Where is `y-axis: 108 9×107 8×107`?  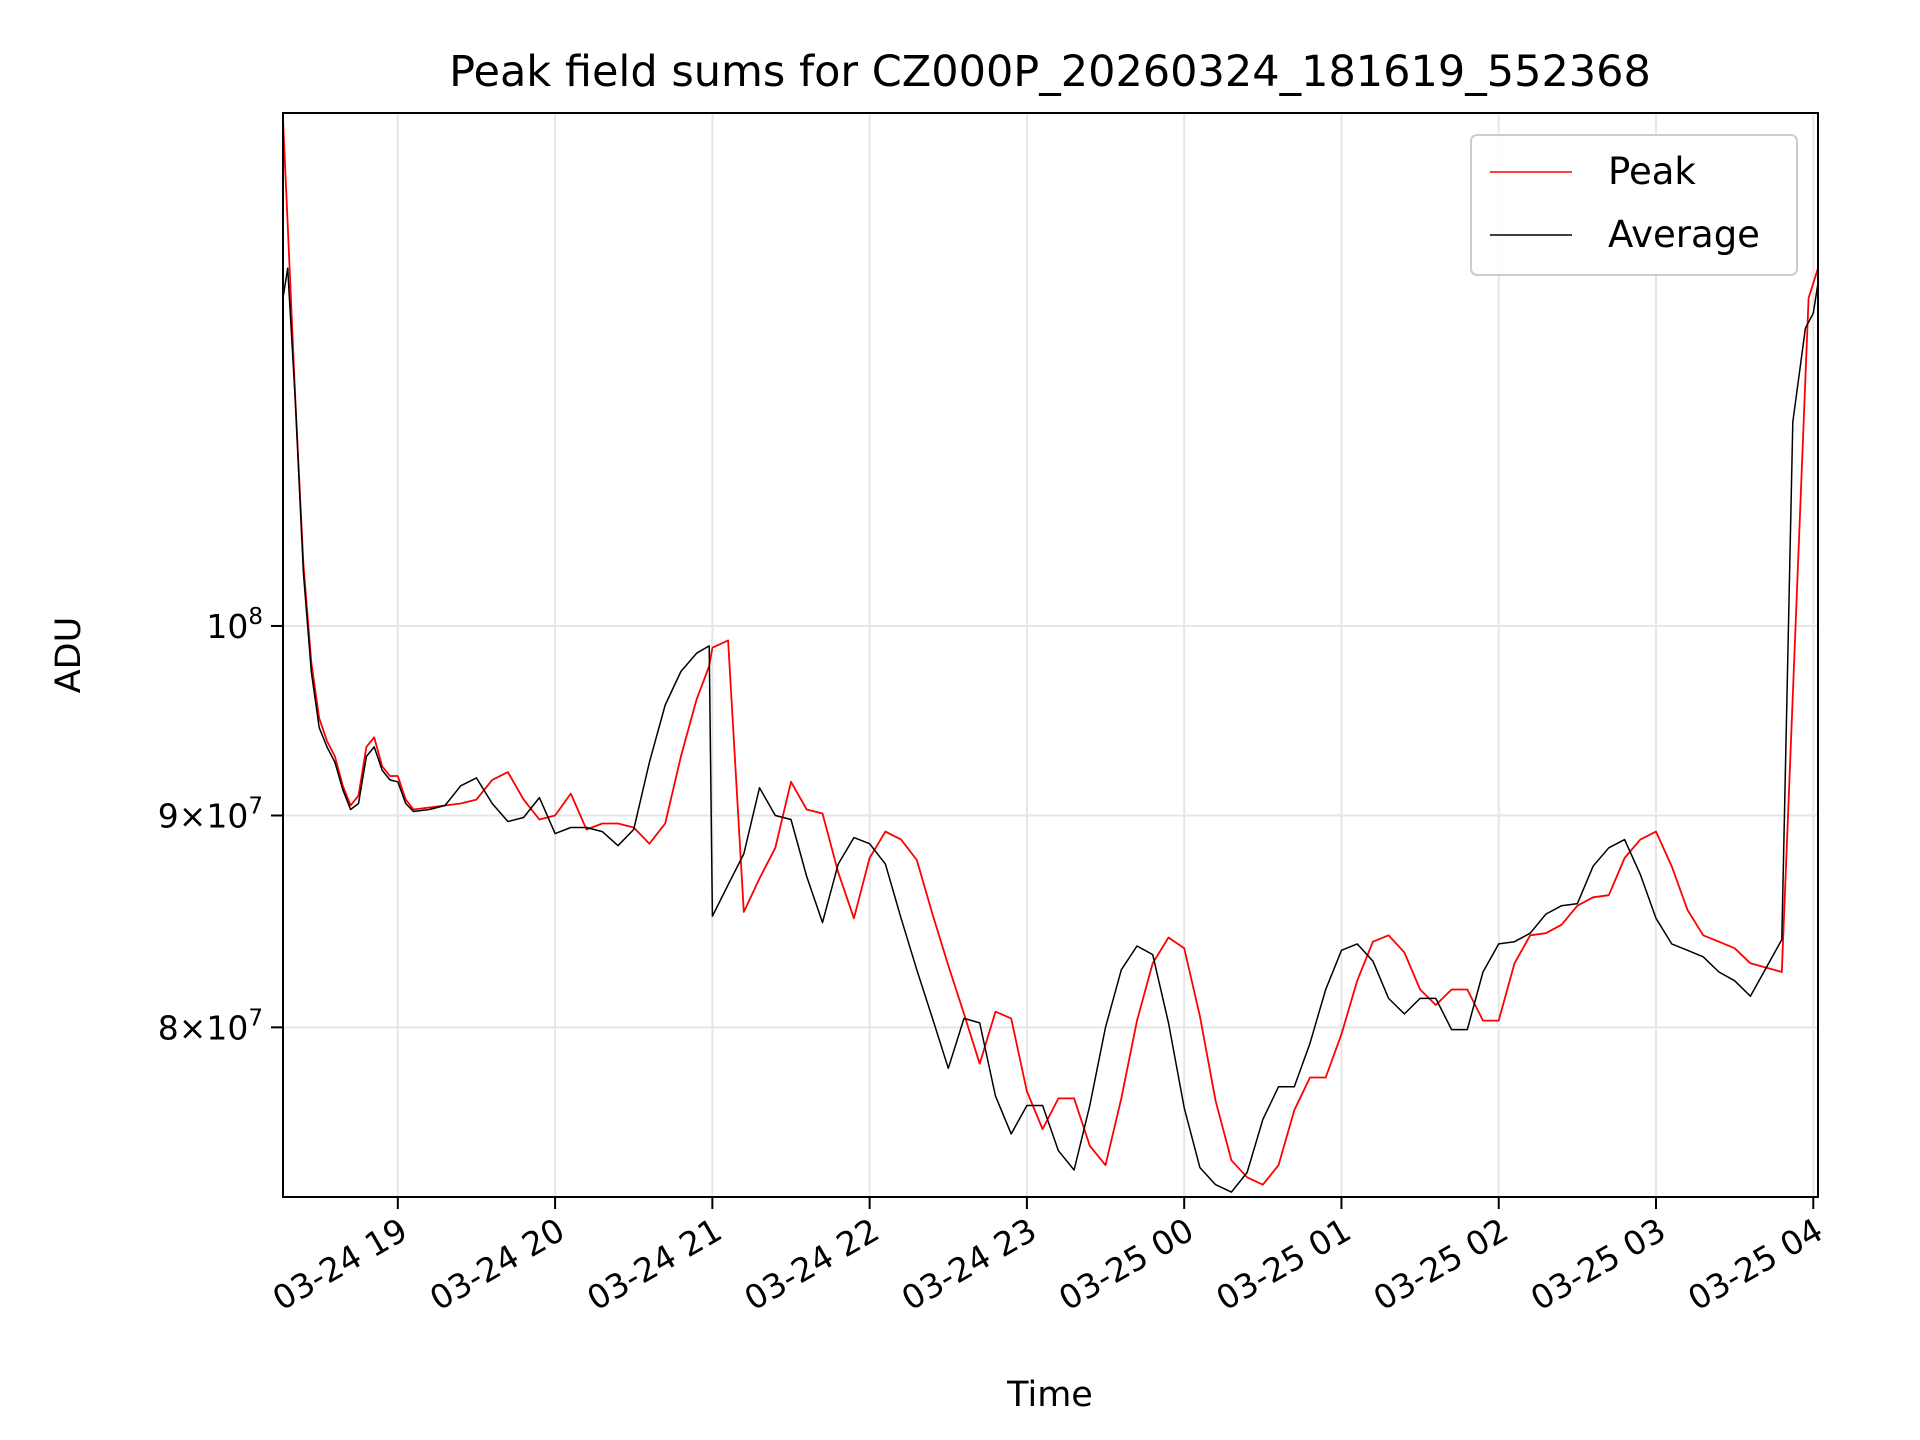 y-axis: 108 9×107 8×107 is located at coordinates (220, 825).